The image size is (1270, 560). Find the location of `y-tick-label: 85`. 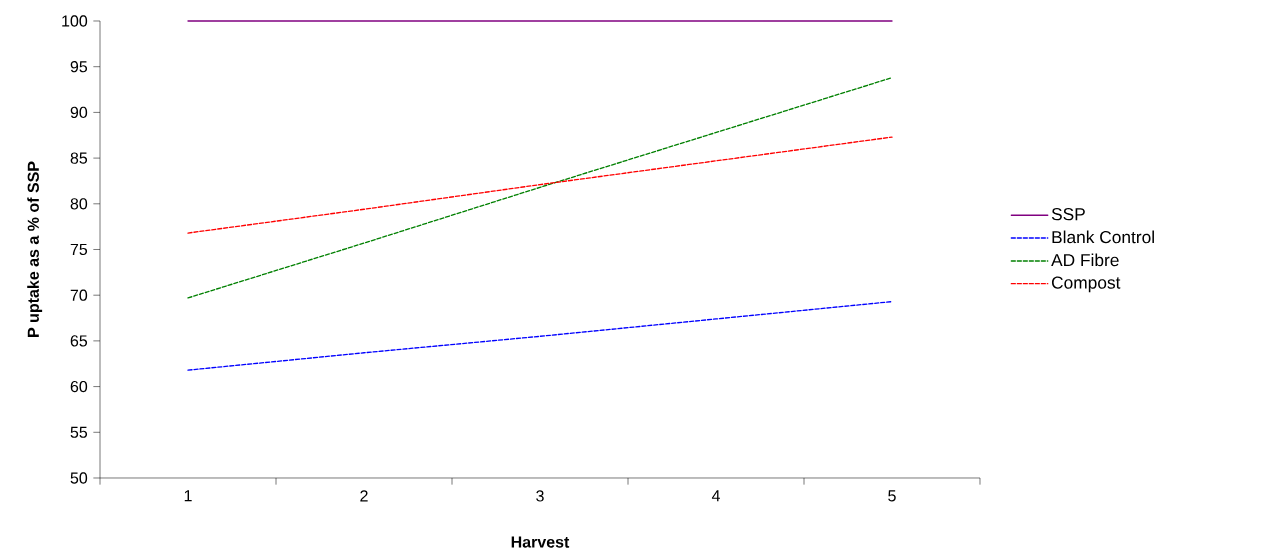

y-tick-label: 85 is located at coordinates (79, 158).